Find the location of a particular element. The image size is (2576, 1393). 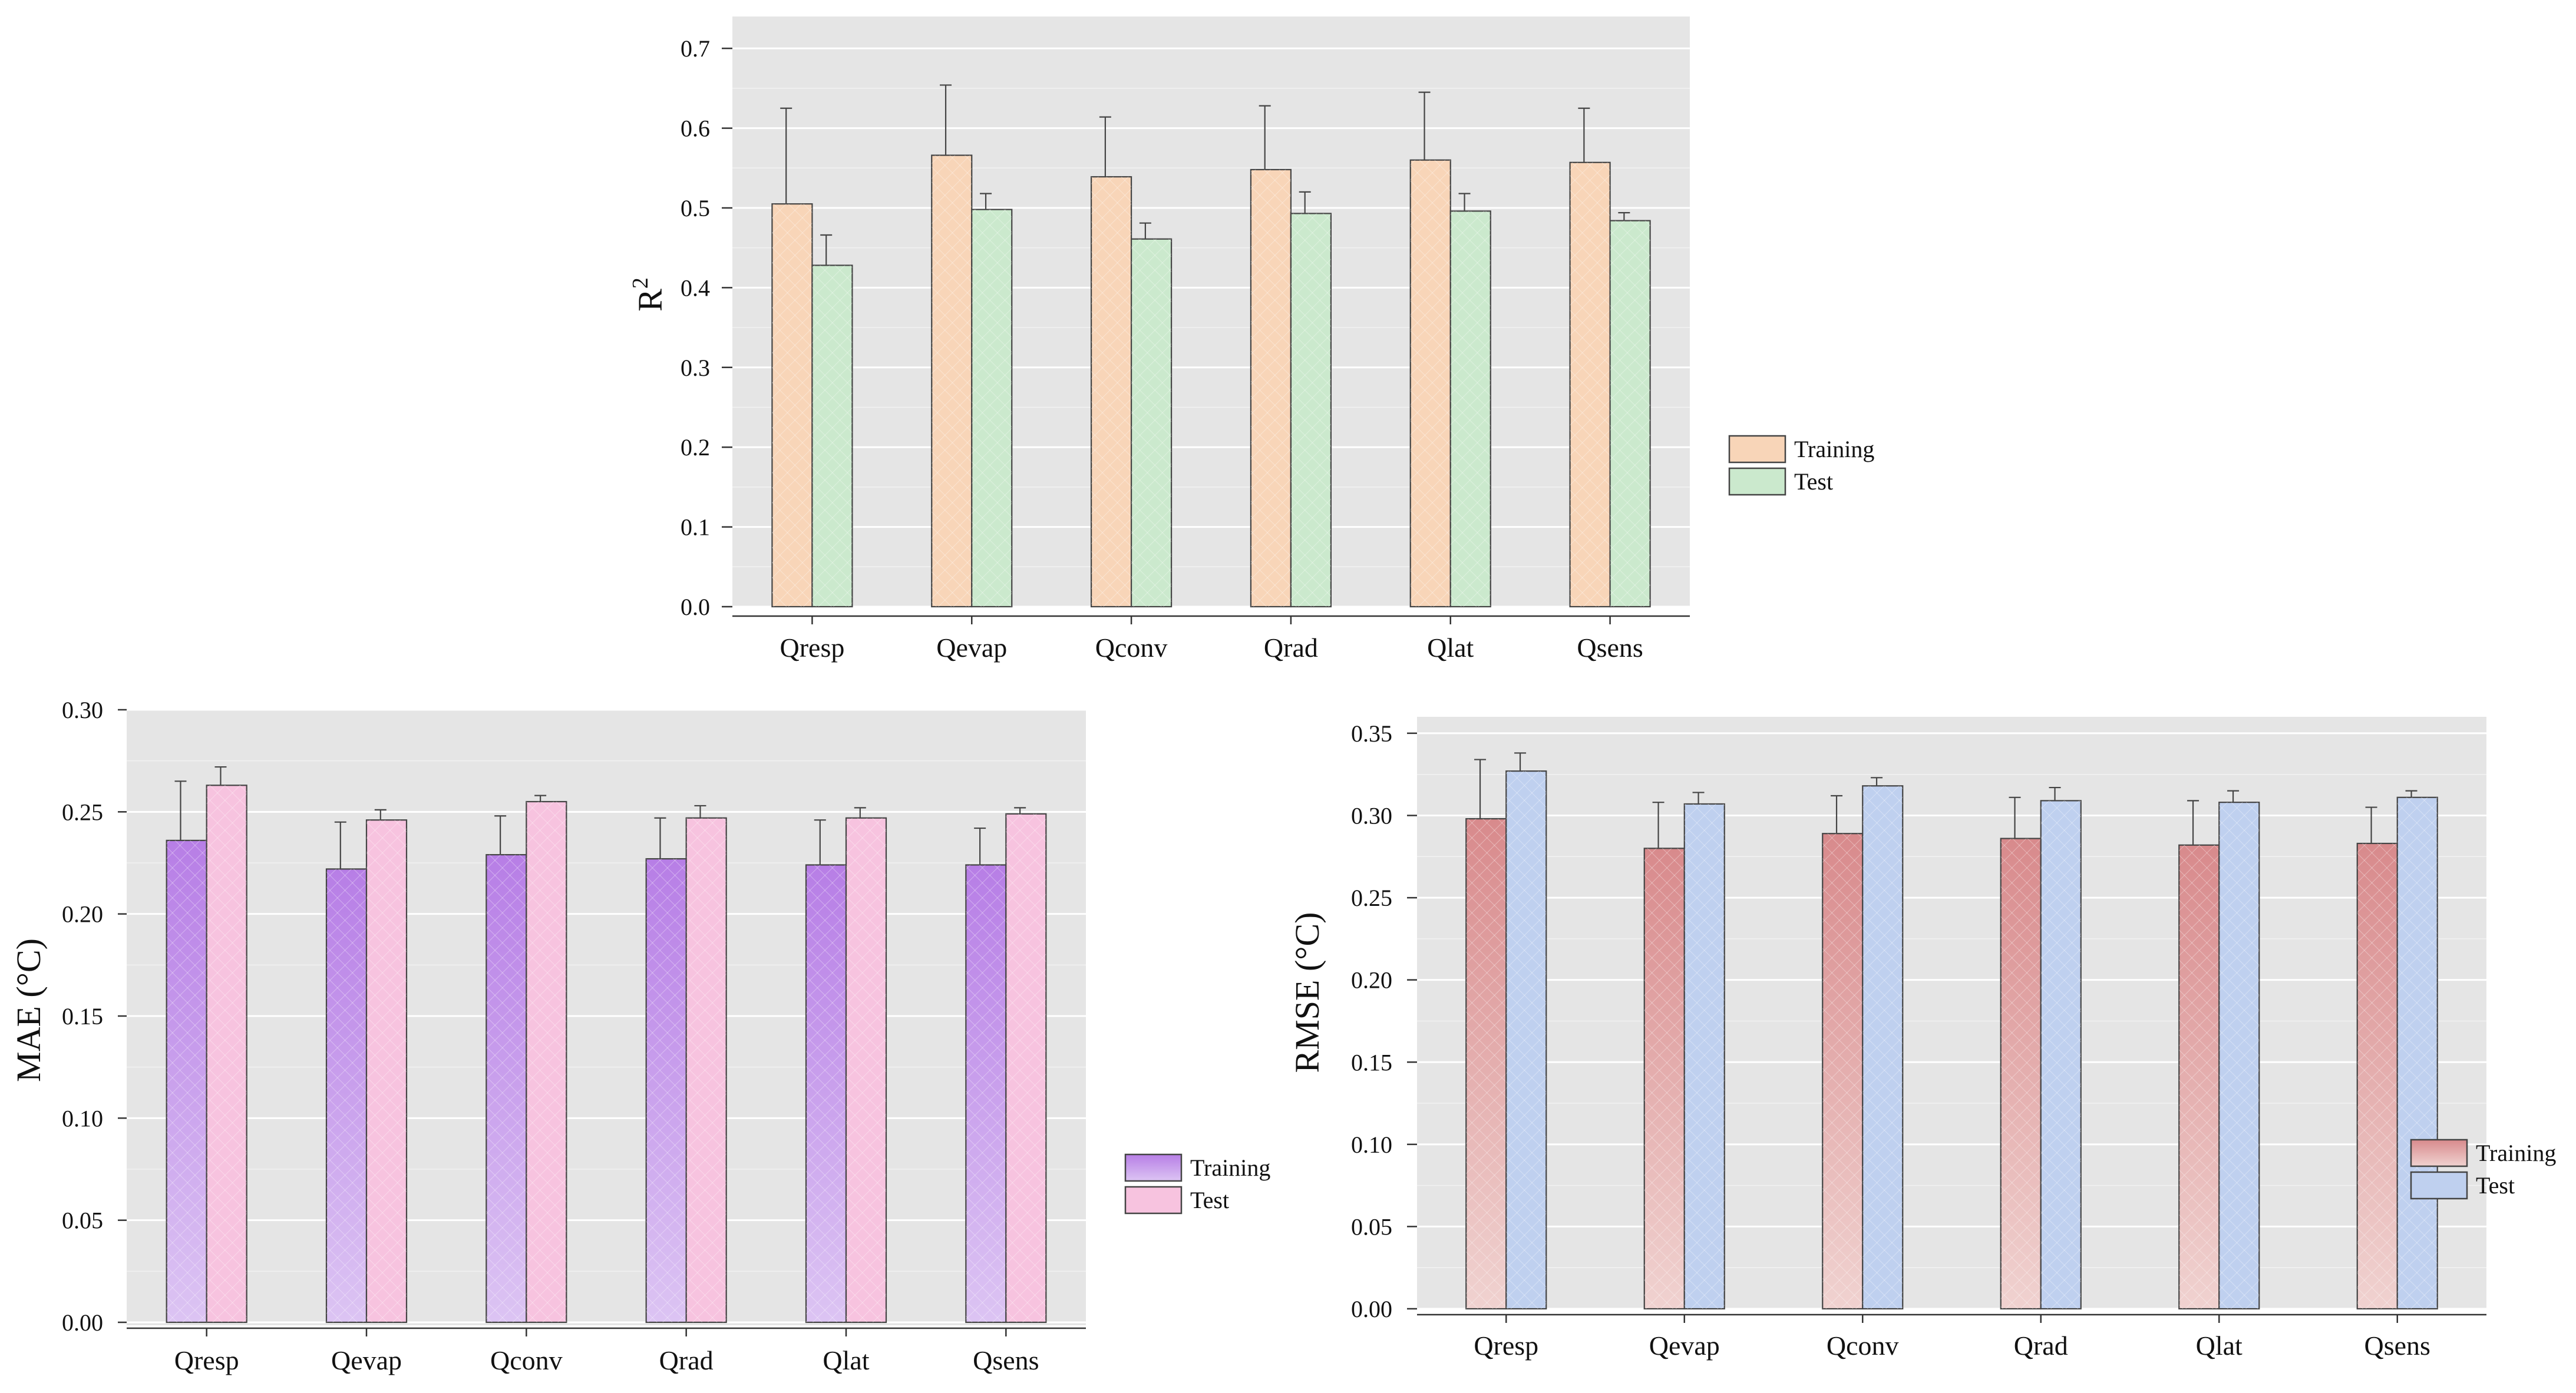

y-tick-label: 0.4 is located at coordinates (695, 288).